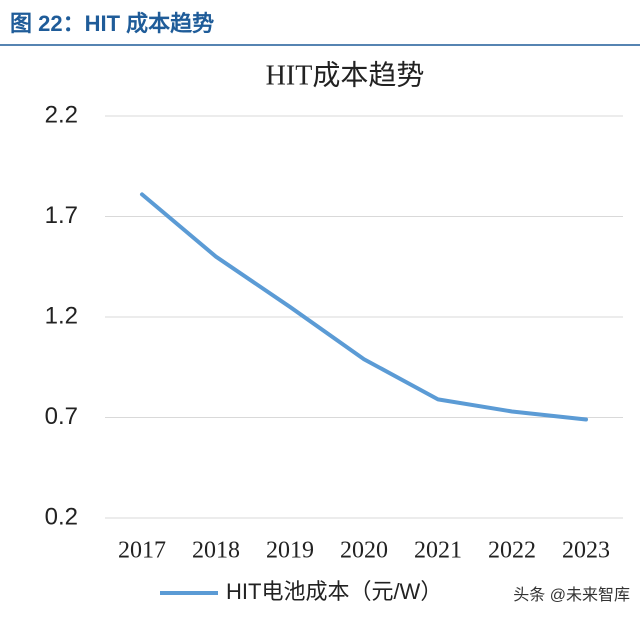 This screenshot has height=620, width=640. I want to click on x-tick-label: 2020, so click(364, 551).